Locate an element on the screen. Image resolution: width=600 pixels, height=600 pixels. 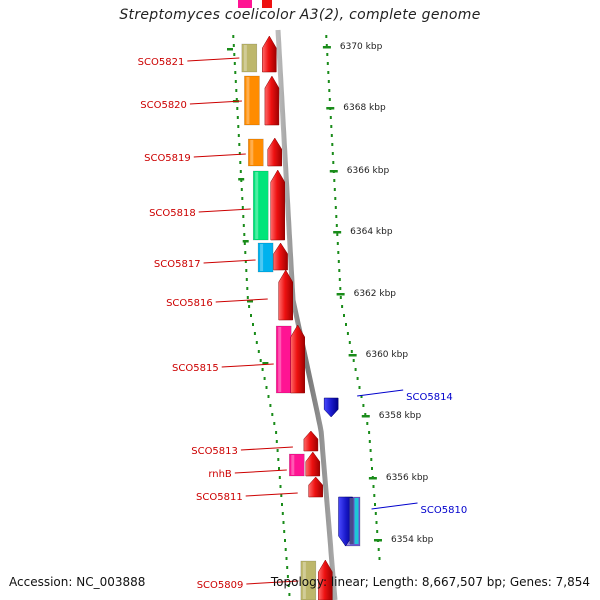
gene-arrow-SCO5820 is located at coordinates (272, 100).